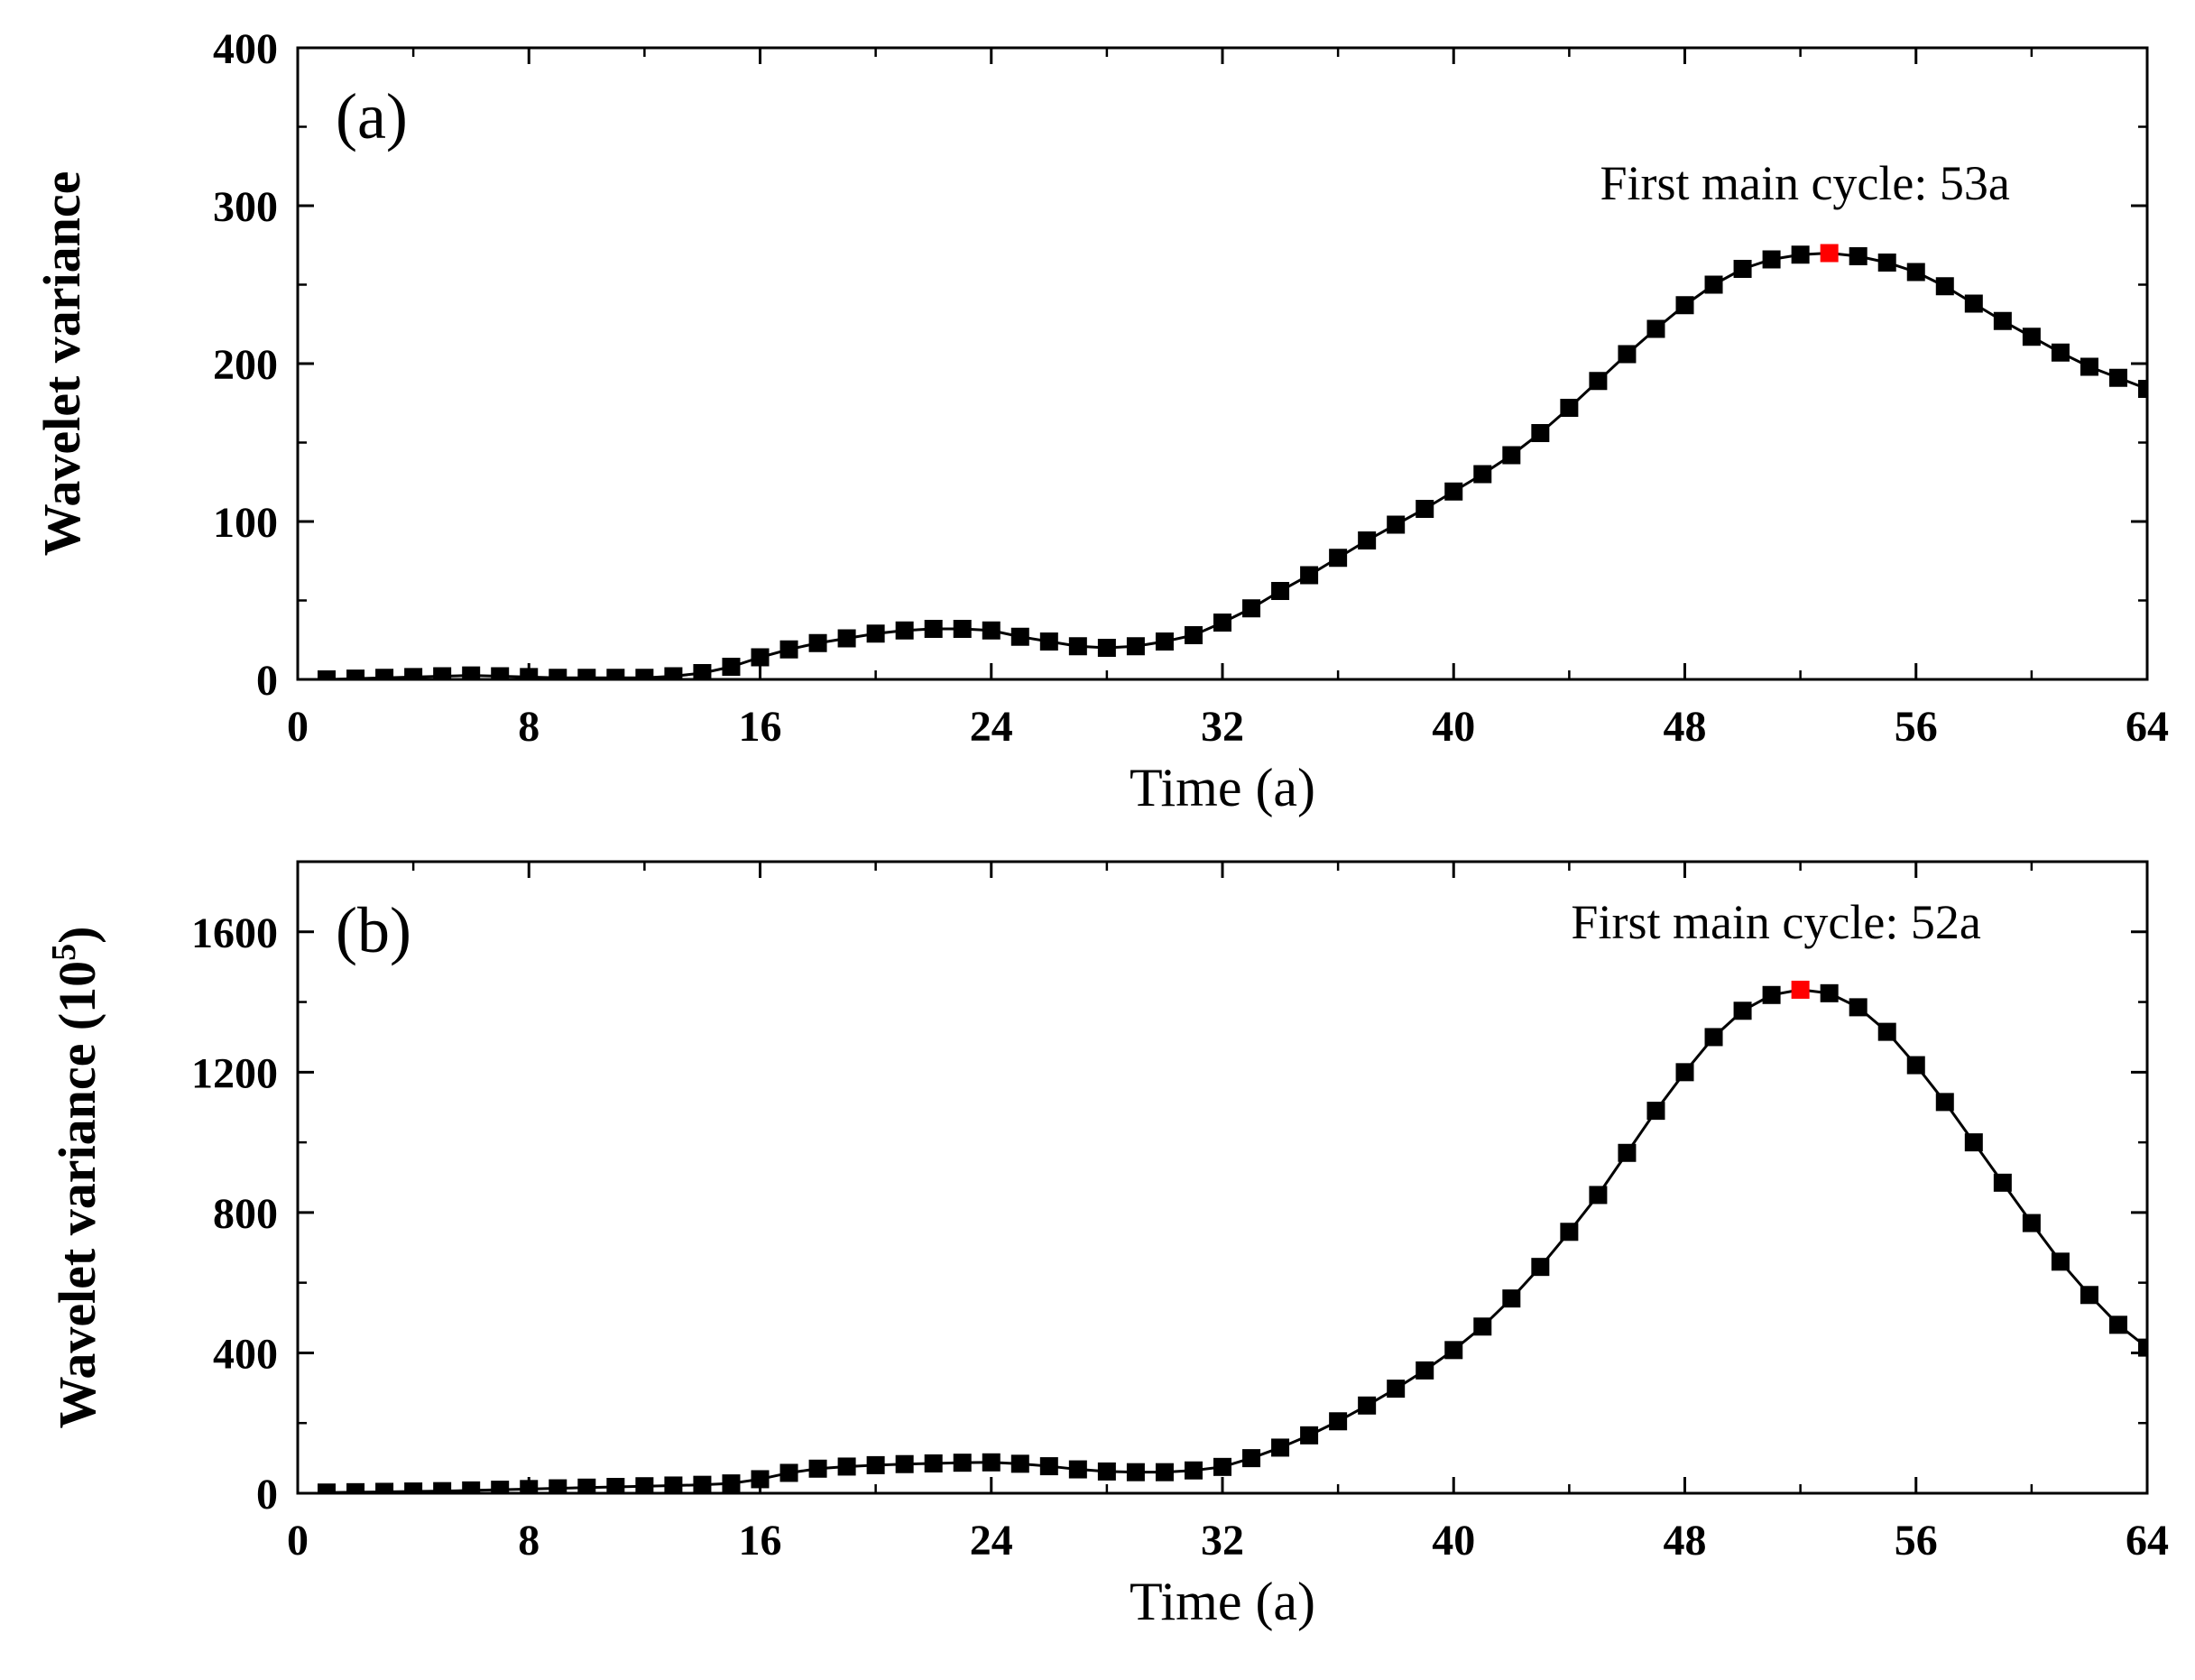  I want to click on annotation: First main cycle: 52a, so click(1775, 922).